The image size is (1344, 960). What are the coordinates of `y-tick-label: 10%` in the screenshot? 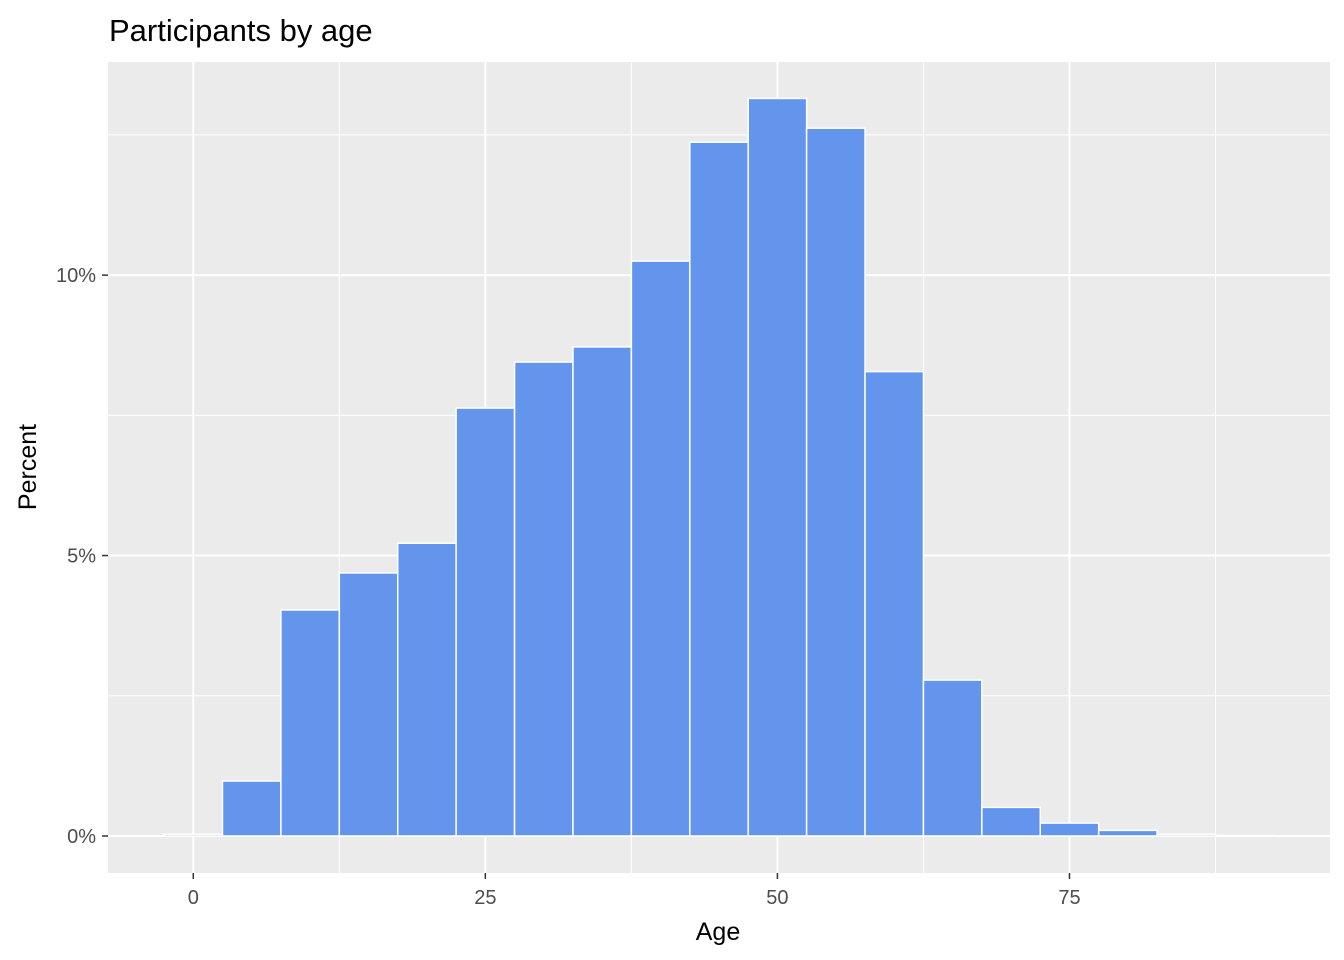 It's located at (76, 276).